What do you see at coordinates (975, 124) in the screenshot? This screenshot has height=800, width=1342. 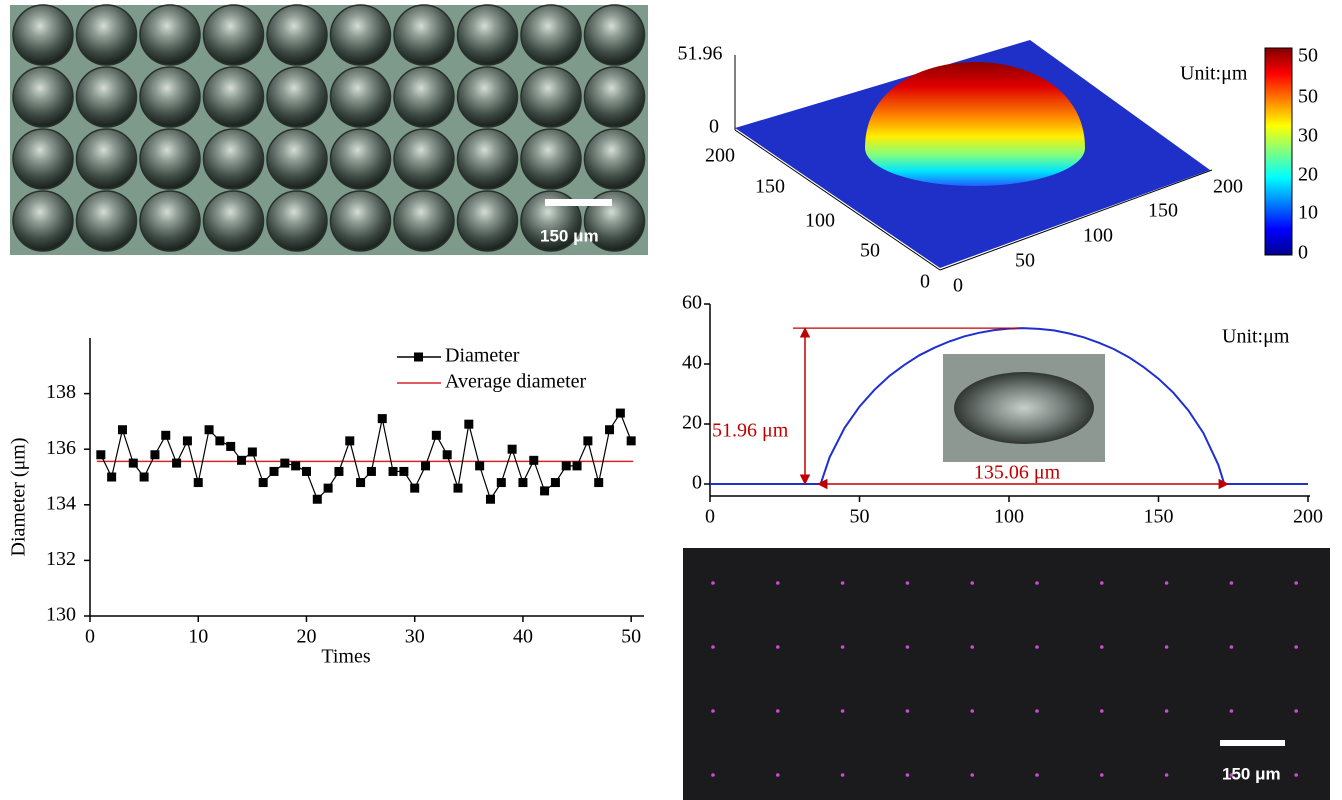 I see `surface-dome` at bounding box center [975, 124].